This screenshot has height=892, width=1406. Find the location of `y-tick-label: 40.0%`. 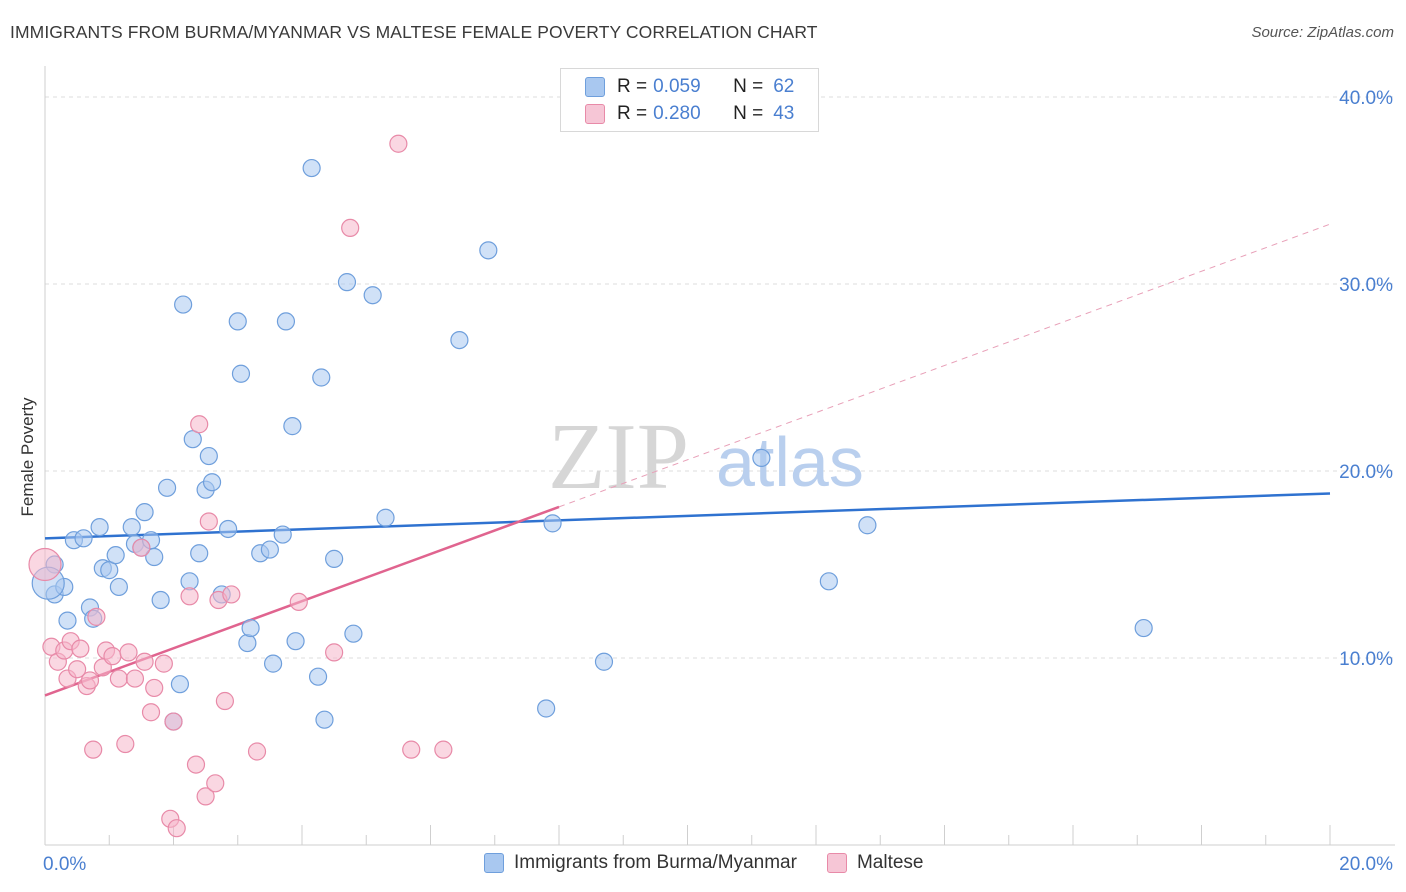

y-tick-label: 40.0% is located at coordinates (1366, 98).